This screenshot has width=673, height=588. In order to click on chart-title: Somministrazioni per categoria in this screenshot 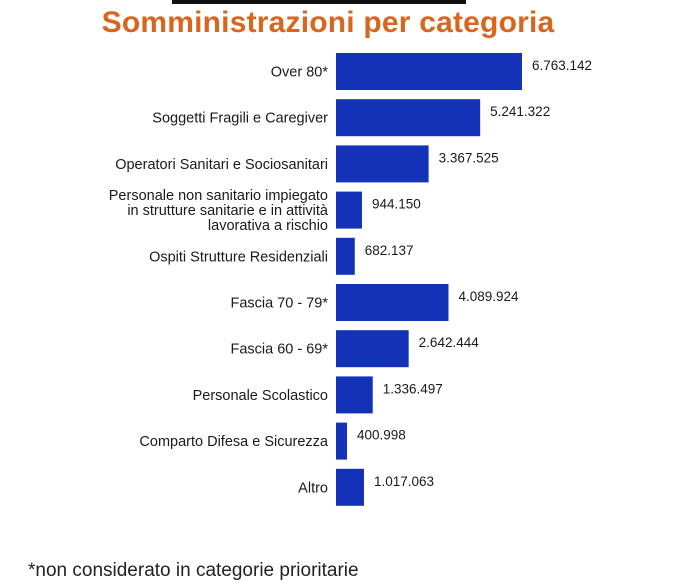, I will do `click(328, 22)`.